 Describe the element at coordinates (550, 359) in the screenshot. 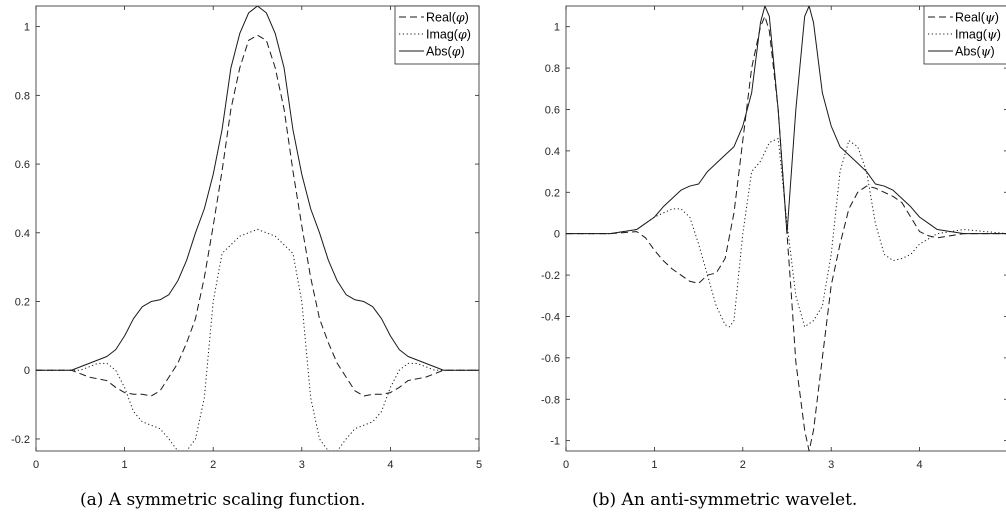

I see `y-tick-label: -0.6` at that location.